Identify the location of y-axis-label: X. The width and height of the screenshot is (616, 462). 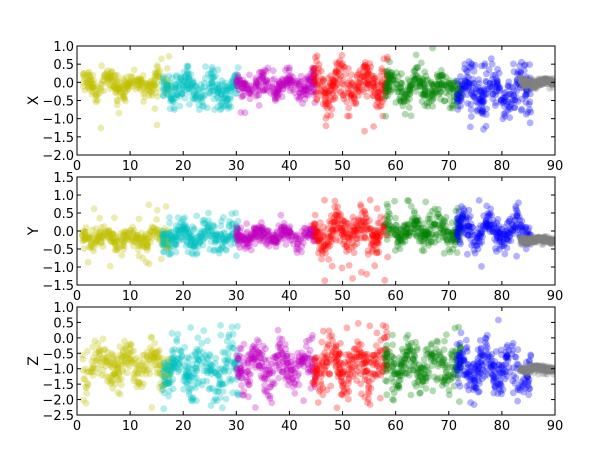
(34, 100).